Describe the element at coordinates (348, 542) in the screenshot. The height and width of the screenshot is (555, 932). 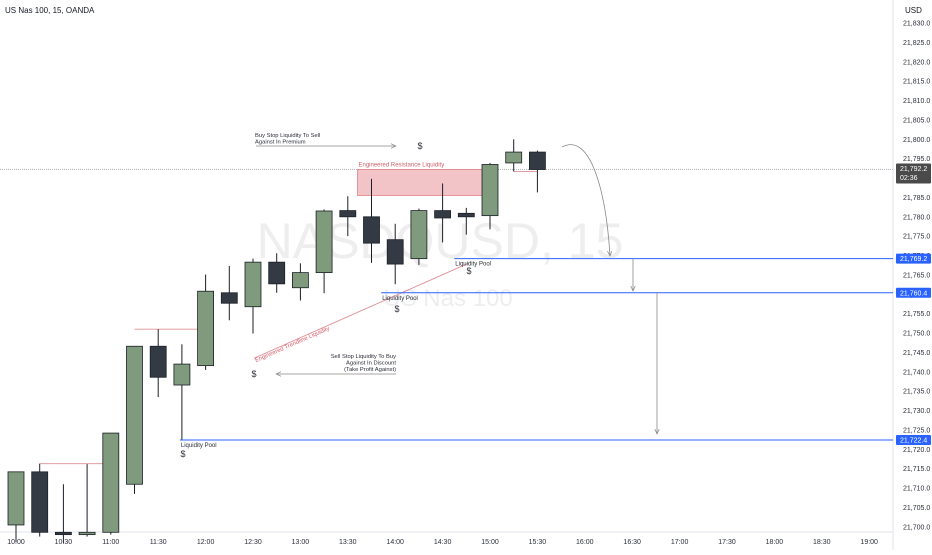
I see `time-tick-label: 13:30` at that location.